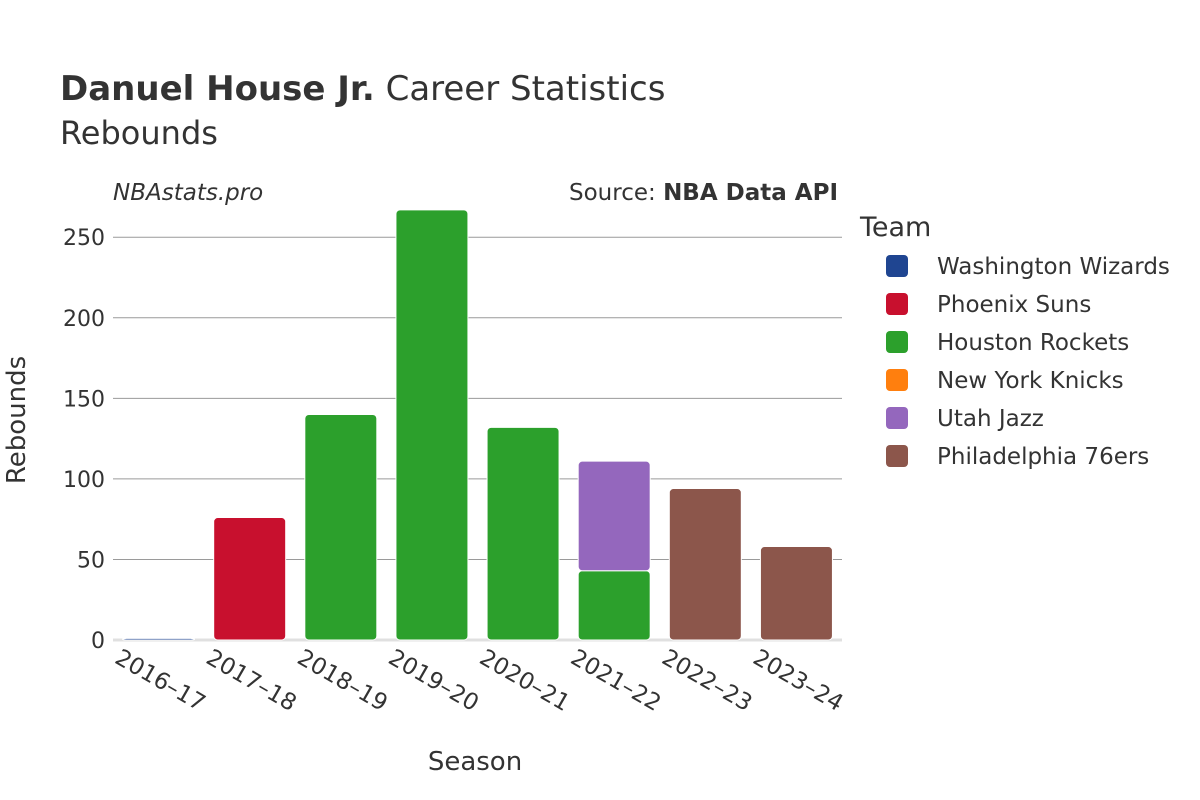 The width and height of the screenshot is (1200, 800). Describe the element at coordinates (750, 193) in the screenshot. I see `source-name: NBA Data API` at that location.